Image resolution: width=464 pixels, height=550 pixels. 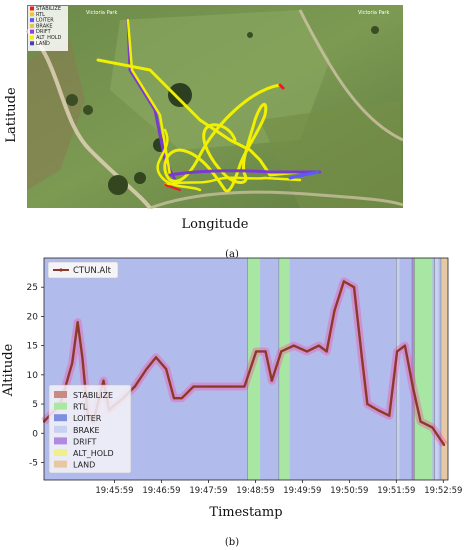 I want to click on y-tick-label: 5, so click(x=35, y=405).